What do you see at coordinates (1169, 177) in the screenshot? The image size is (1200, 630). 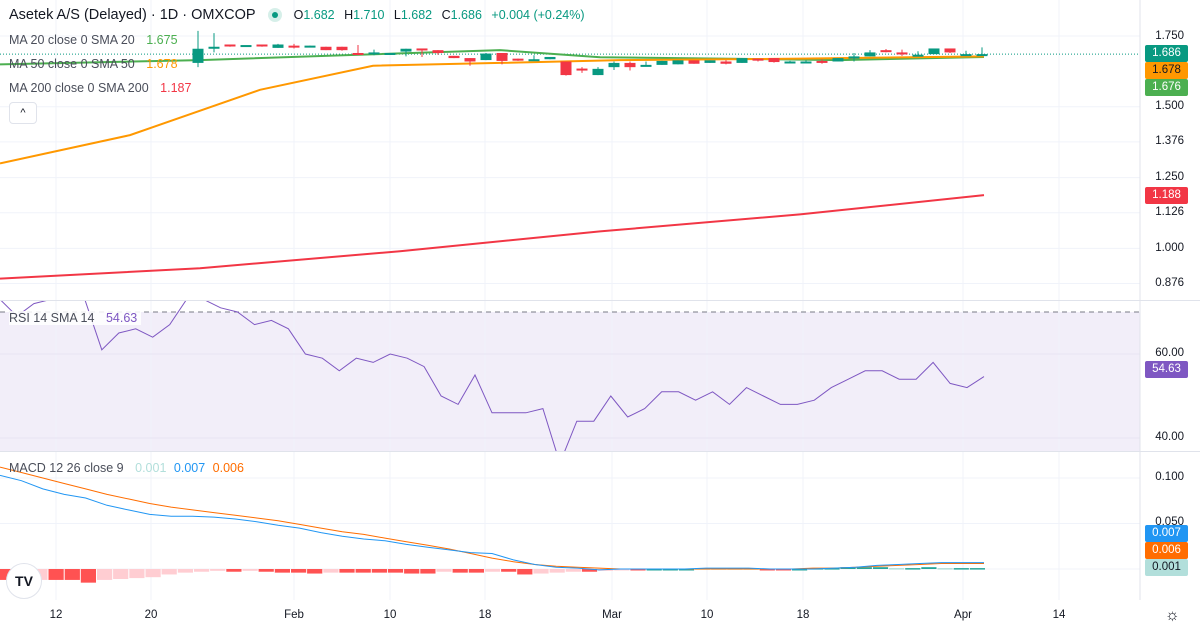 I see `price-tick: 1.250` at bounding box center [1169, 177].